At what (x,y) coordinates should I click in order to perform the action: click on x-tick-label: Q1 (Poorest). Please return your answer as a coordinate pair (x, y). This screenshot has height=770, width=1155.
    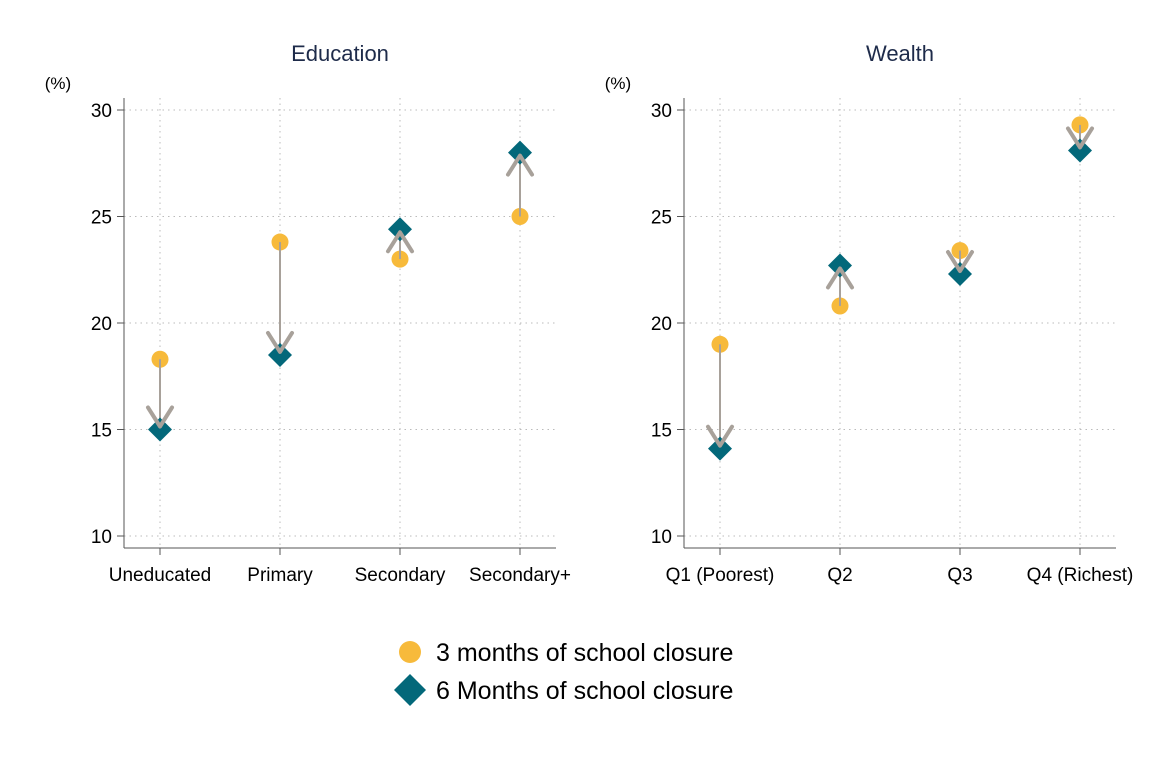
    Looking at the image, I should click on (720, 575).